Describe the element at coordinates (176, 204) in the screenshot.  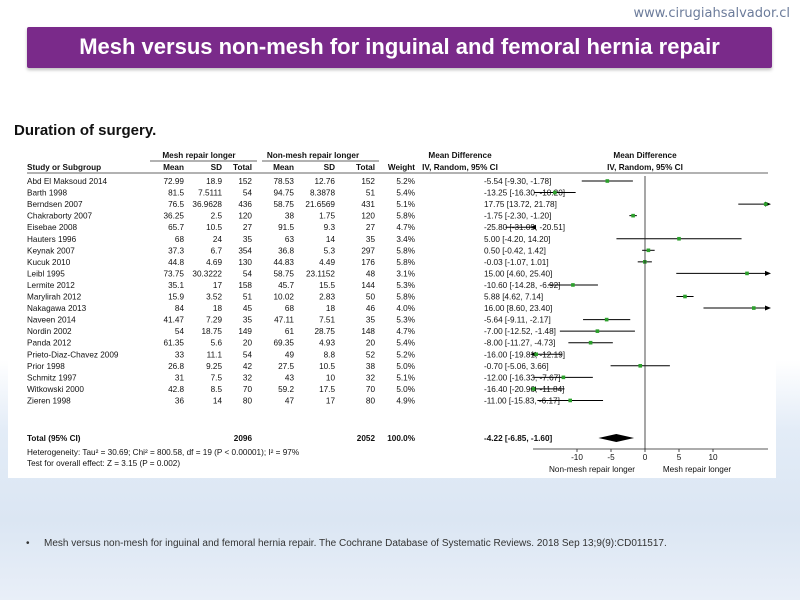
I see `cell-mean-mesh: 76.5` at that location.